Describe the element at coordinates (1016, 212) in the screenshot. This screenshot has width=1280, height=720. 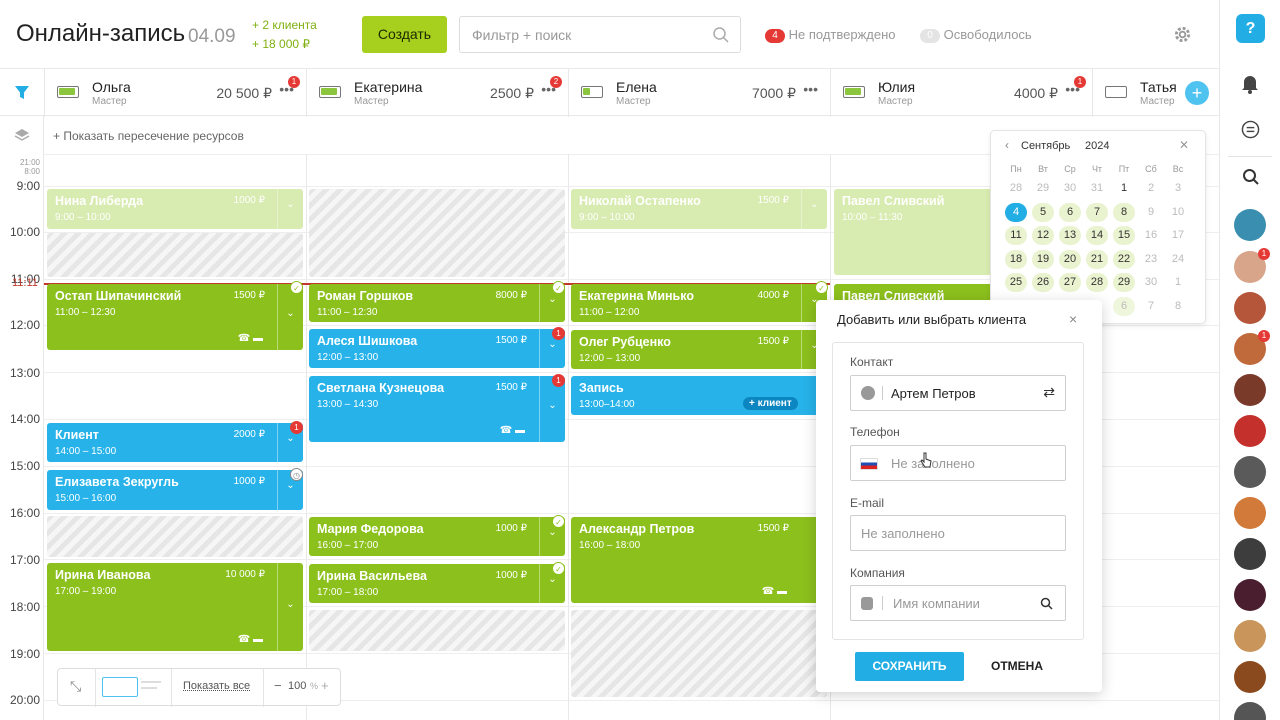
I see `calendar-day: 4` at that location.